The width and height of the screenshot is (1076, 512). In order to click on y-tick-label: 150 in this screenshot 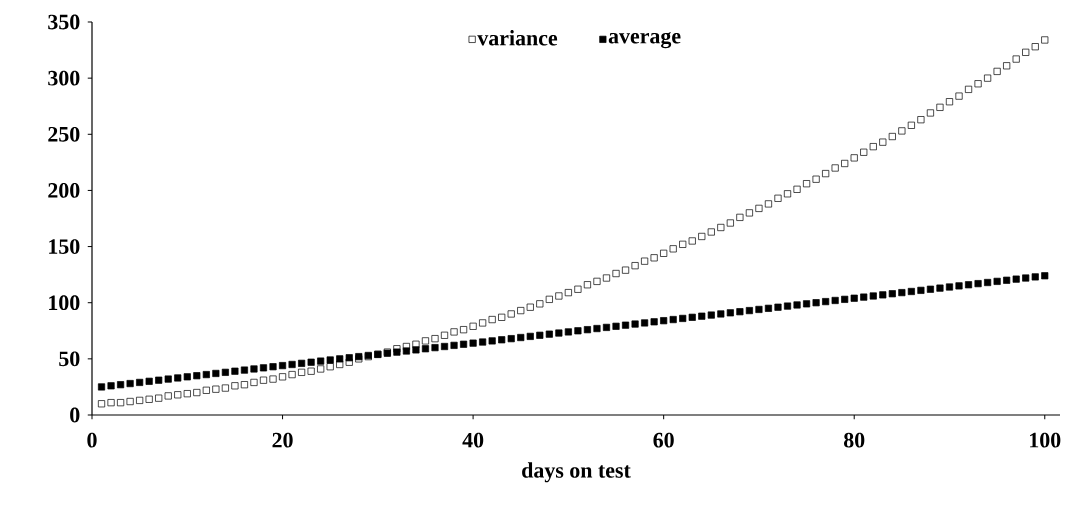, I will do `click(64, 246)`.